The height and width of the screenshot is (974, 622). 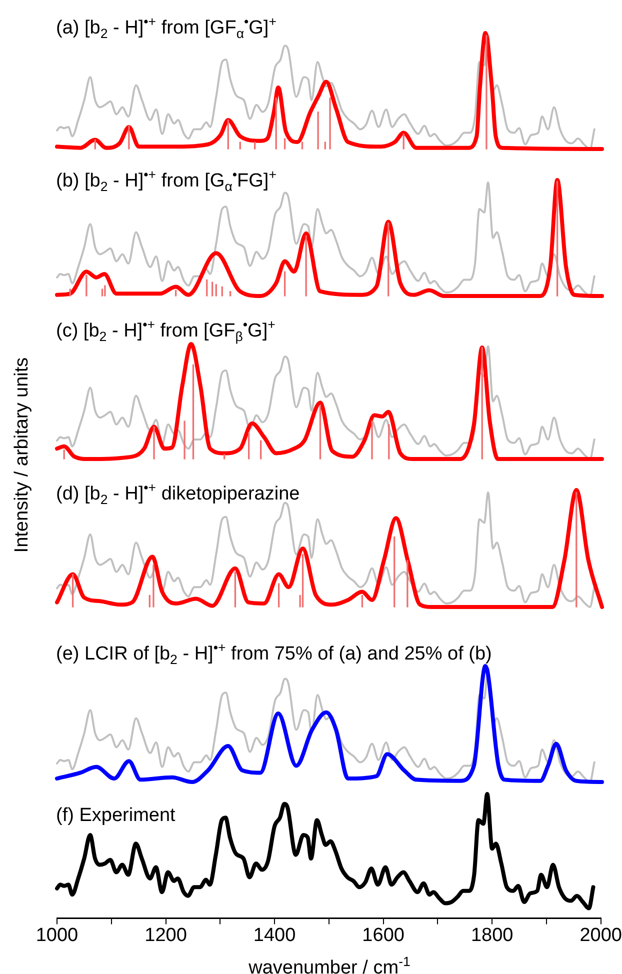 I want to click on chart-title: (a) [b$_{2}$ - H]$^{•+}$ from [GF$_{α}$$^{•}$G]$^{+}$, so click(x=166, y=28).